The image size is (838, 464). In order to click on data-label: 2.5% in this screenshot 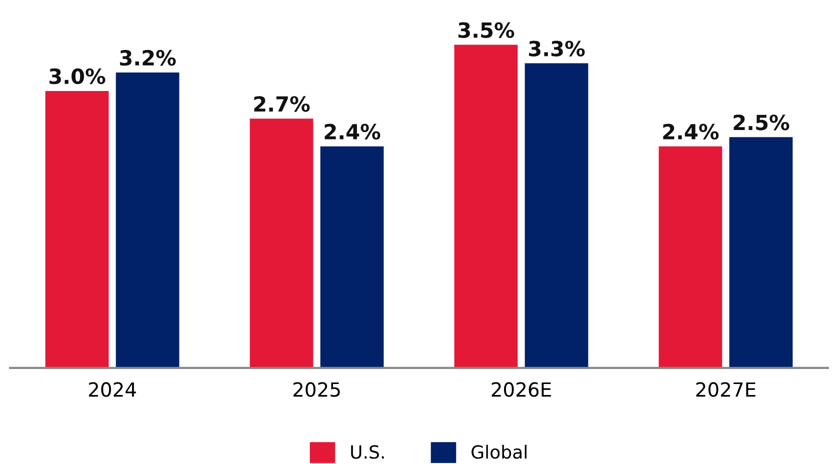, I will do `click(762, 122)`.